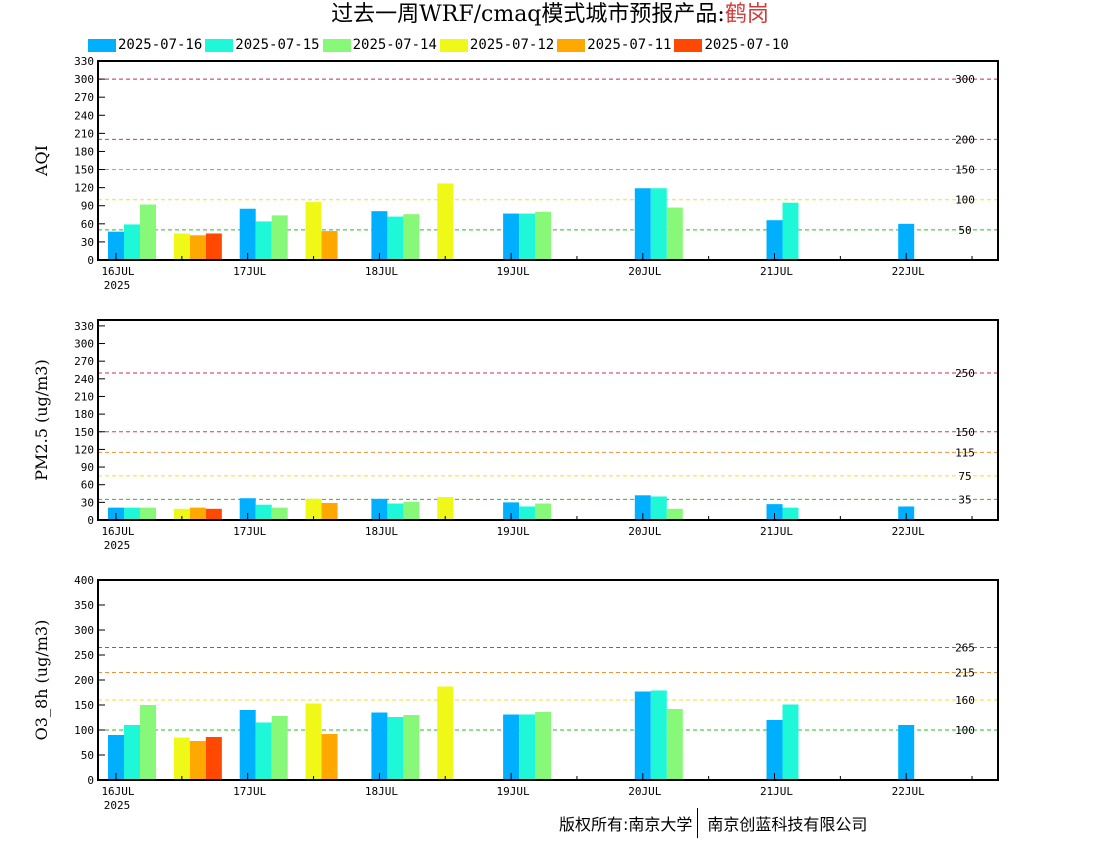  Describe the element at coordinates (746, 14) in the screenshot. I see `chart-title-city: 鹤岗` at that location.